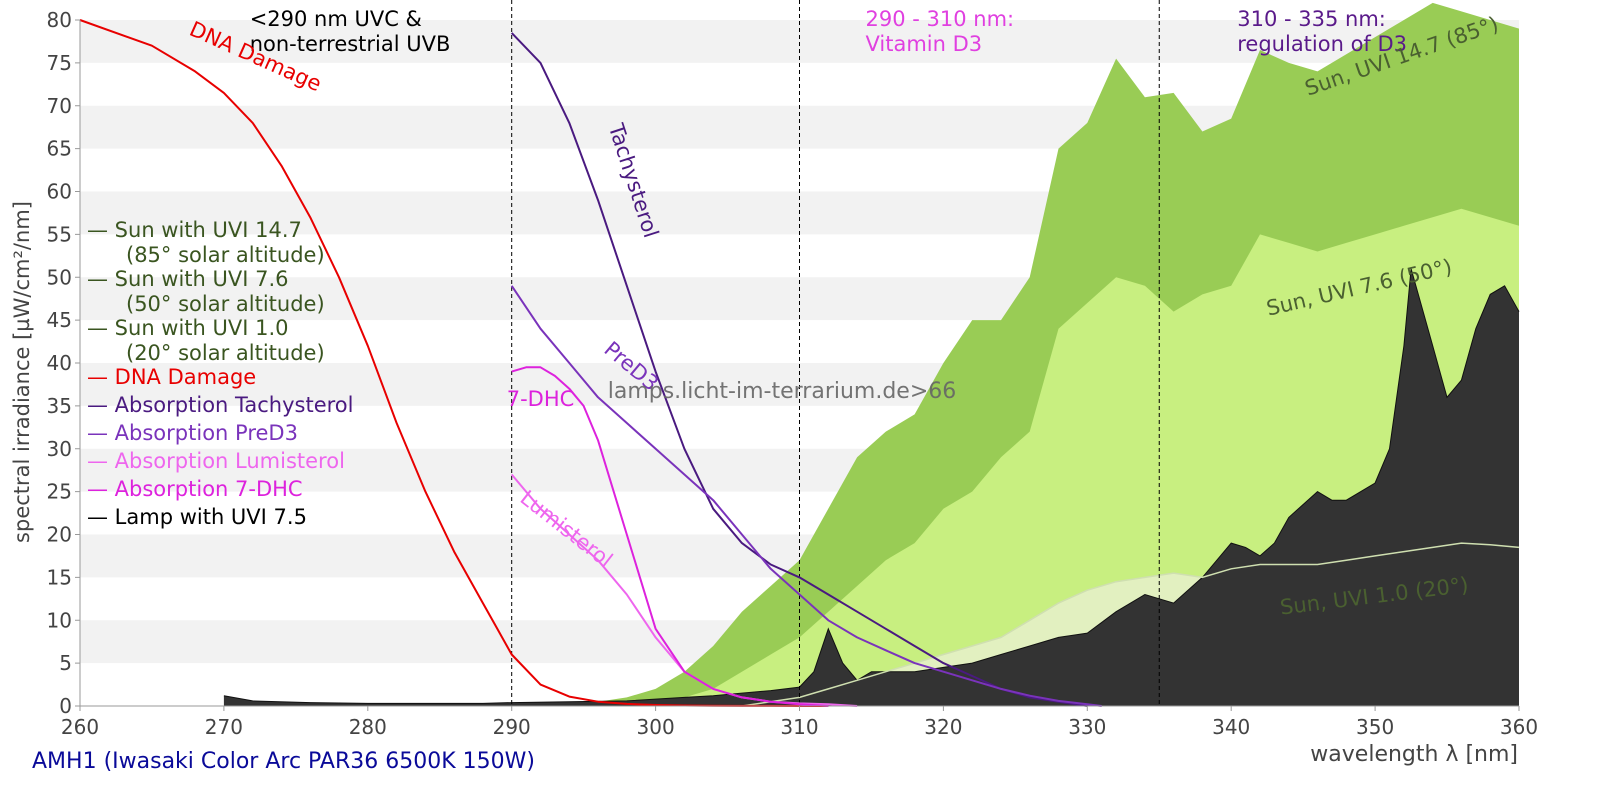 This screenshot has width=1600, height=800. Describe the element at coordinates (1375, 727) in the screenshot. I see `x-tick-label: 350` at that location.